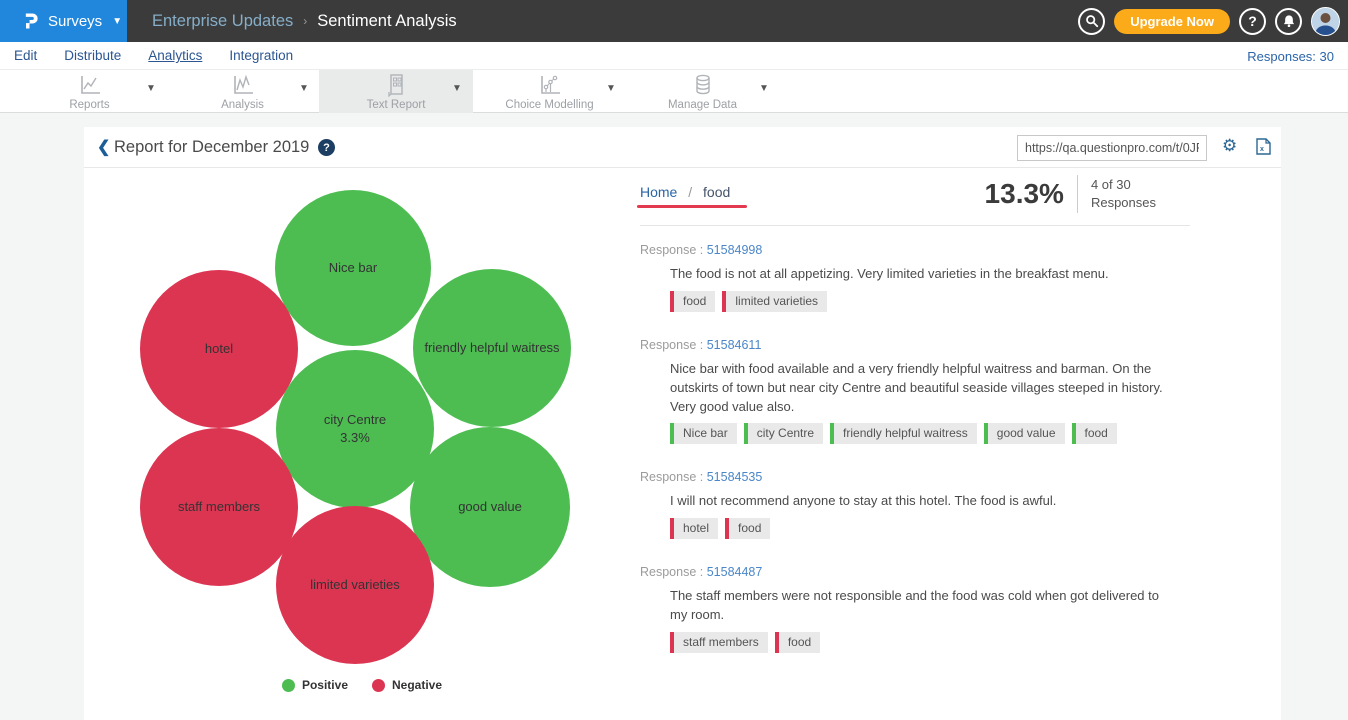 This screenshot has width=1348, height=720. I want to click on bubble-friendly-helpful-waitress: friendly helpful waitress, so click(492, 348).